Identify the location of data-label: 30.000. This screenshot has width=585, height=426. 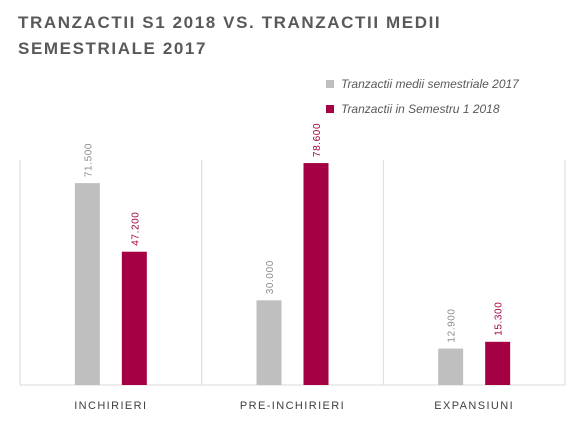
(270, 277).